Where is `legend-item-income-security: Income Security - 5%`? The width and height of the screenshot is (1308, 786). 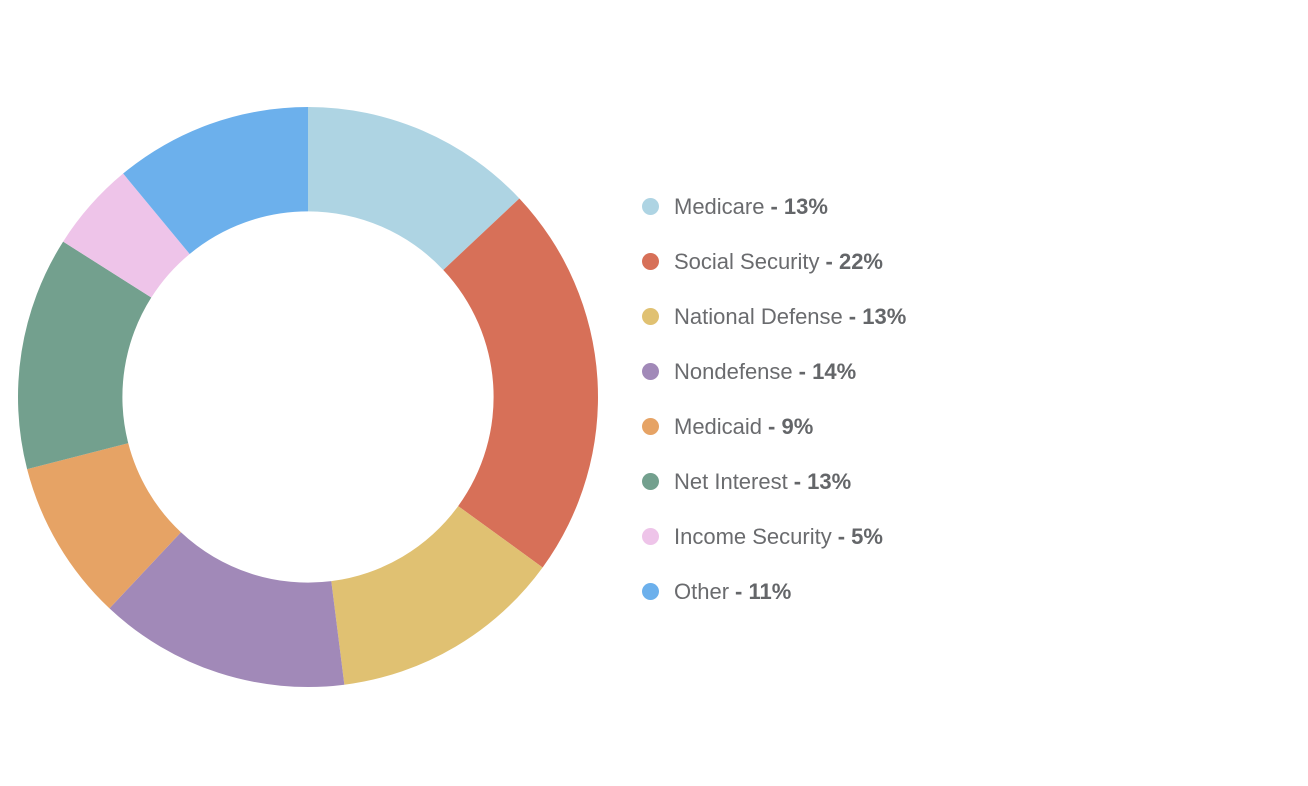
legend-item-income-security: Income Security - 5% is located at coordinates (774, 536).